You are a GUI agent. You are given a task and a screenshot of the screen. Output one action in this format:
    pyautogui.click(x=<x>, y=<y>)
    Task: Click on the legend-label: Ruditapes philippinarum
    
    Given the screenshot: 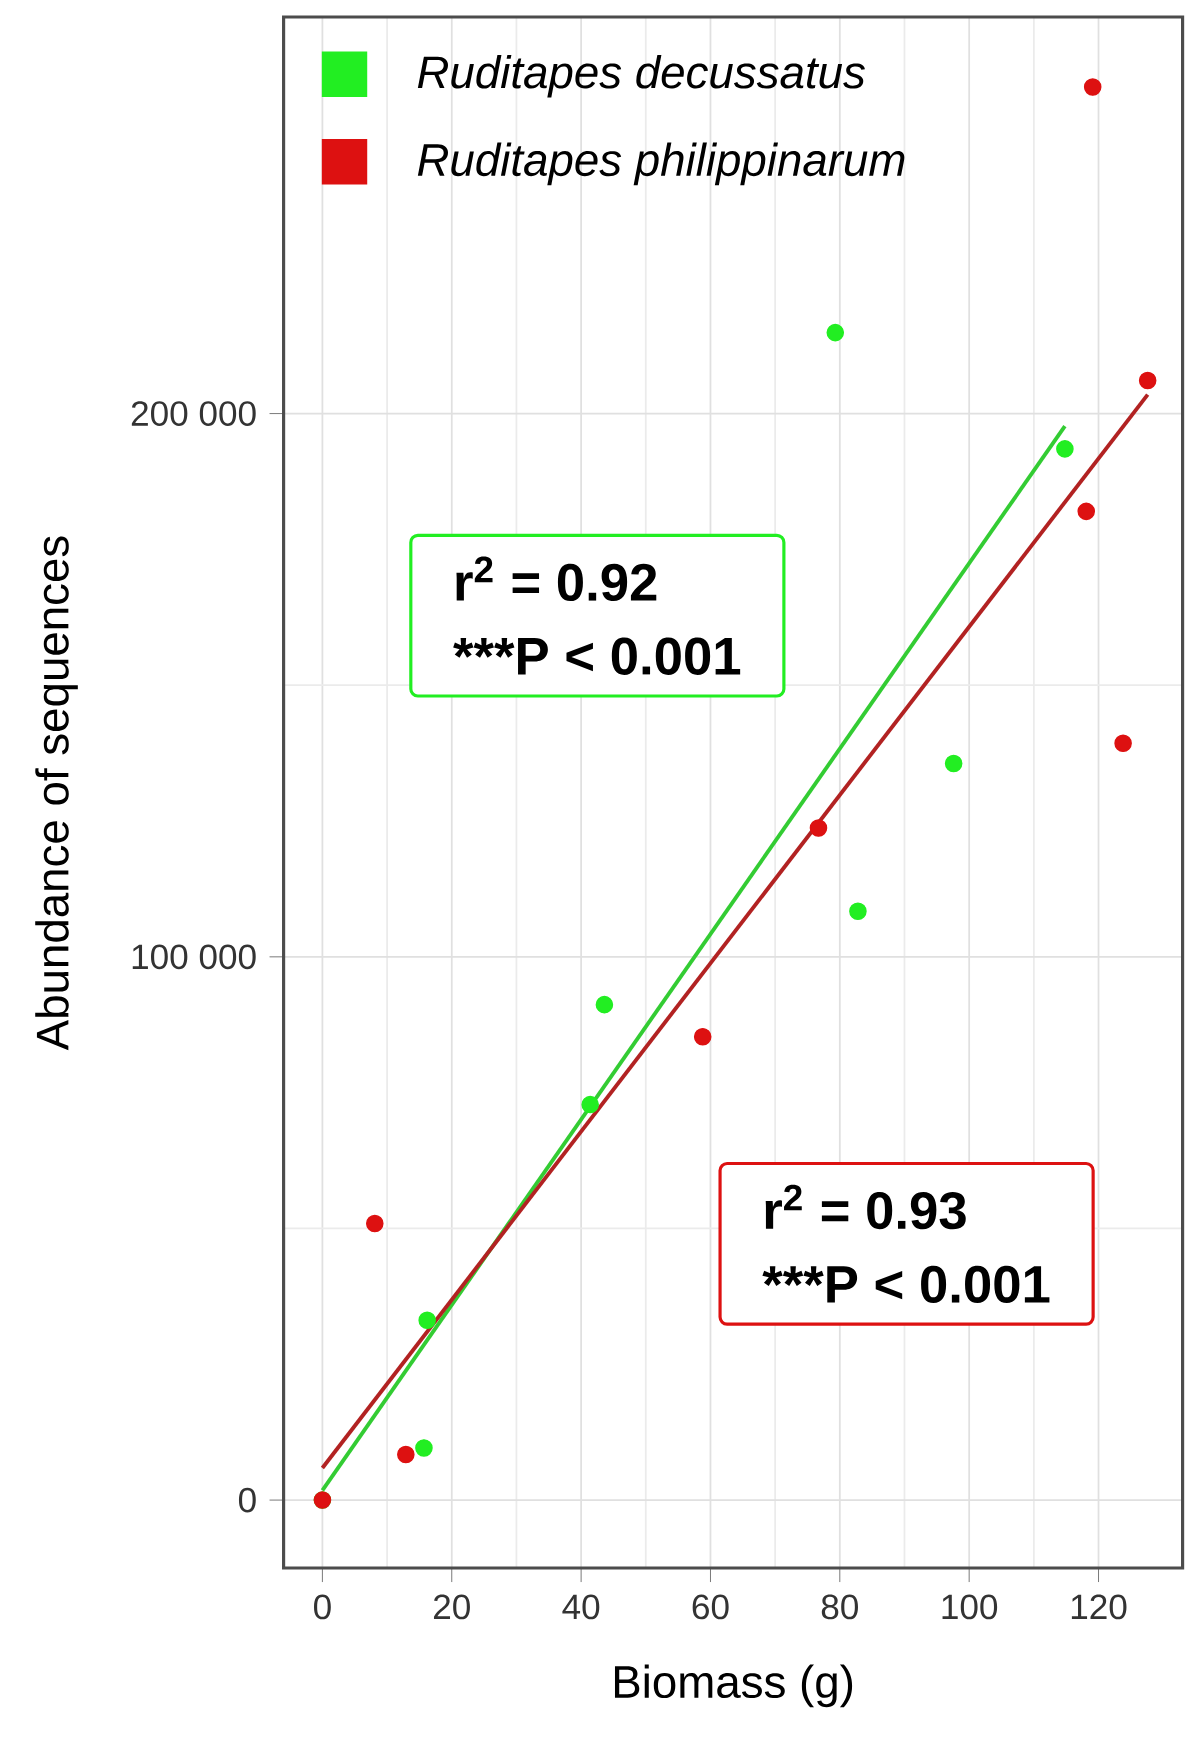 What is the action you would take?
    pyautogui.click(x=661, y=164)
    